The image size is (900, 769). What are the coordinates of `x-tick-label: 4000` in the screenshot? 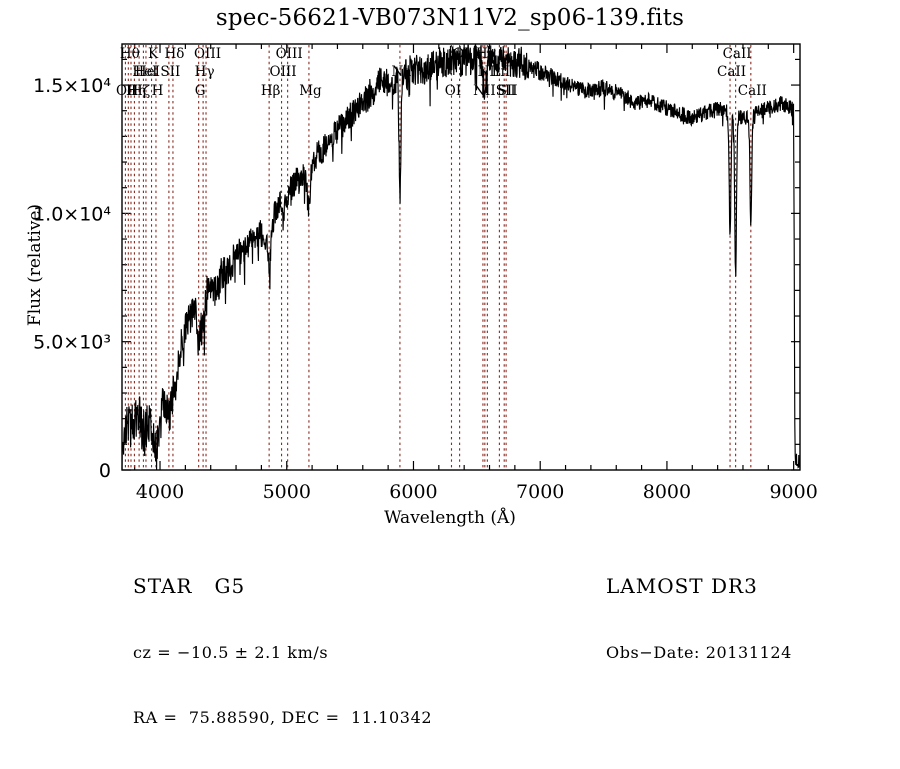 It's located at (160, 492).